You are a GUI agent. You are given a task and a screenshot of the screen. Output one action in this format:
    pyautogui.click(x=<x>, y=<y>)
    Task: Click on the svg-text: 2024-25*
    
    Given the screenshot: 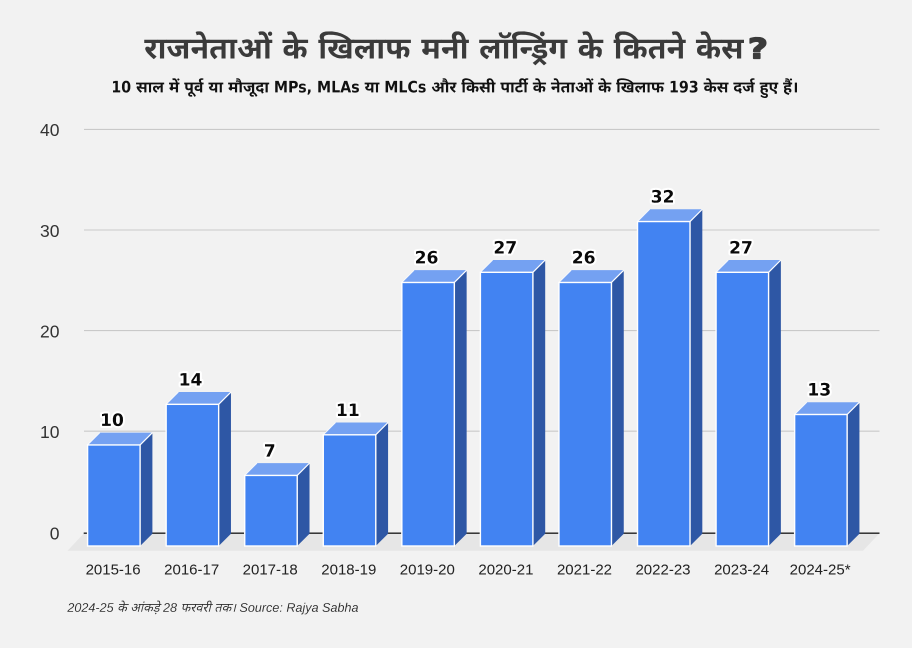 What is the action you would take?
    pyautogui.click(x=820, y=570)
    